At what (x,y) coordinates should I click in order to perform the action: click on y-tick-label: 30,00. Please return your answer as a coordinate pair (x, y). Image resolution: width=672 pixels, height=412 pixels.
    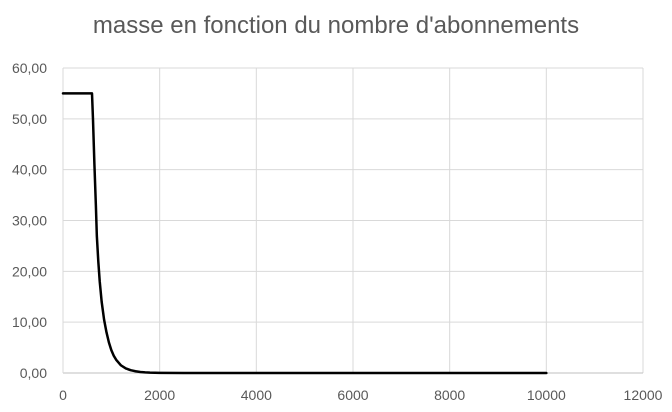
    Looking at the image, I should click on (29, 221).